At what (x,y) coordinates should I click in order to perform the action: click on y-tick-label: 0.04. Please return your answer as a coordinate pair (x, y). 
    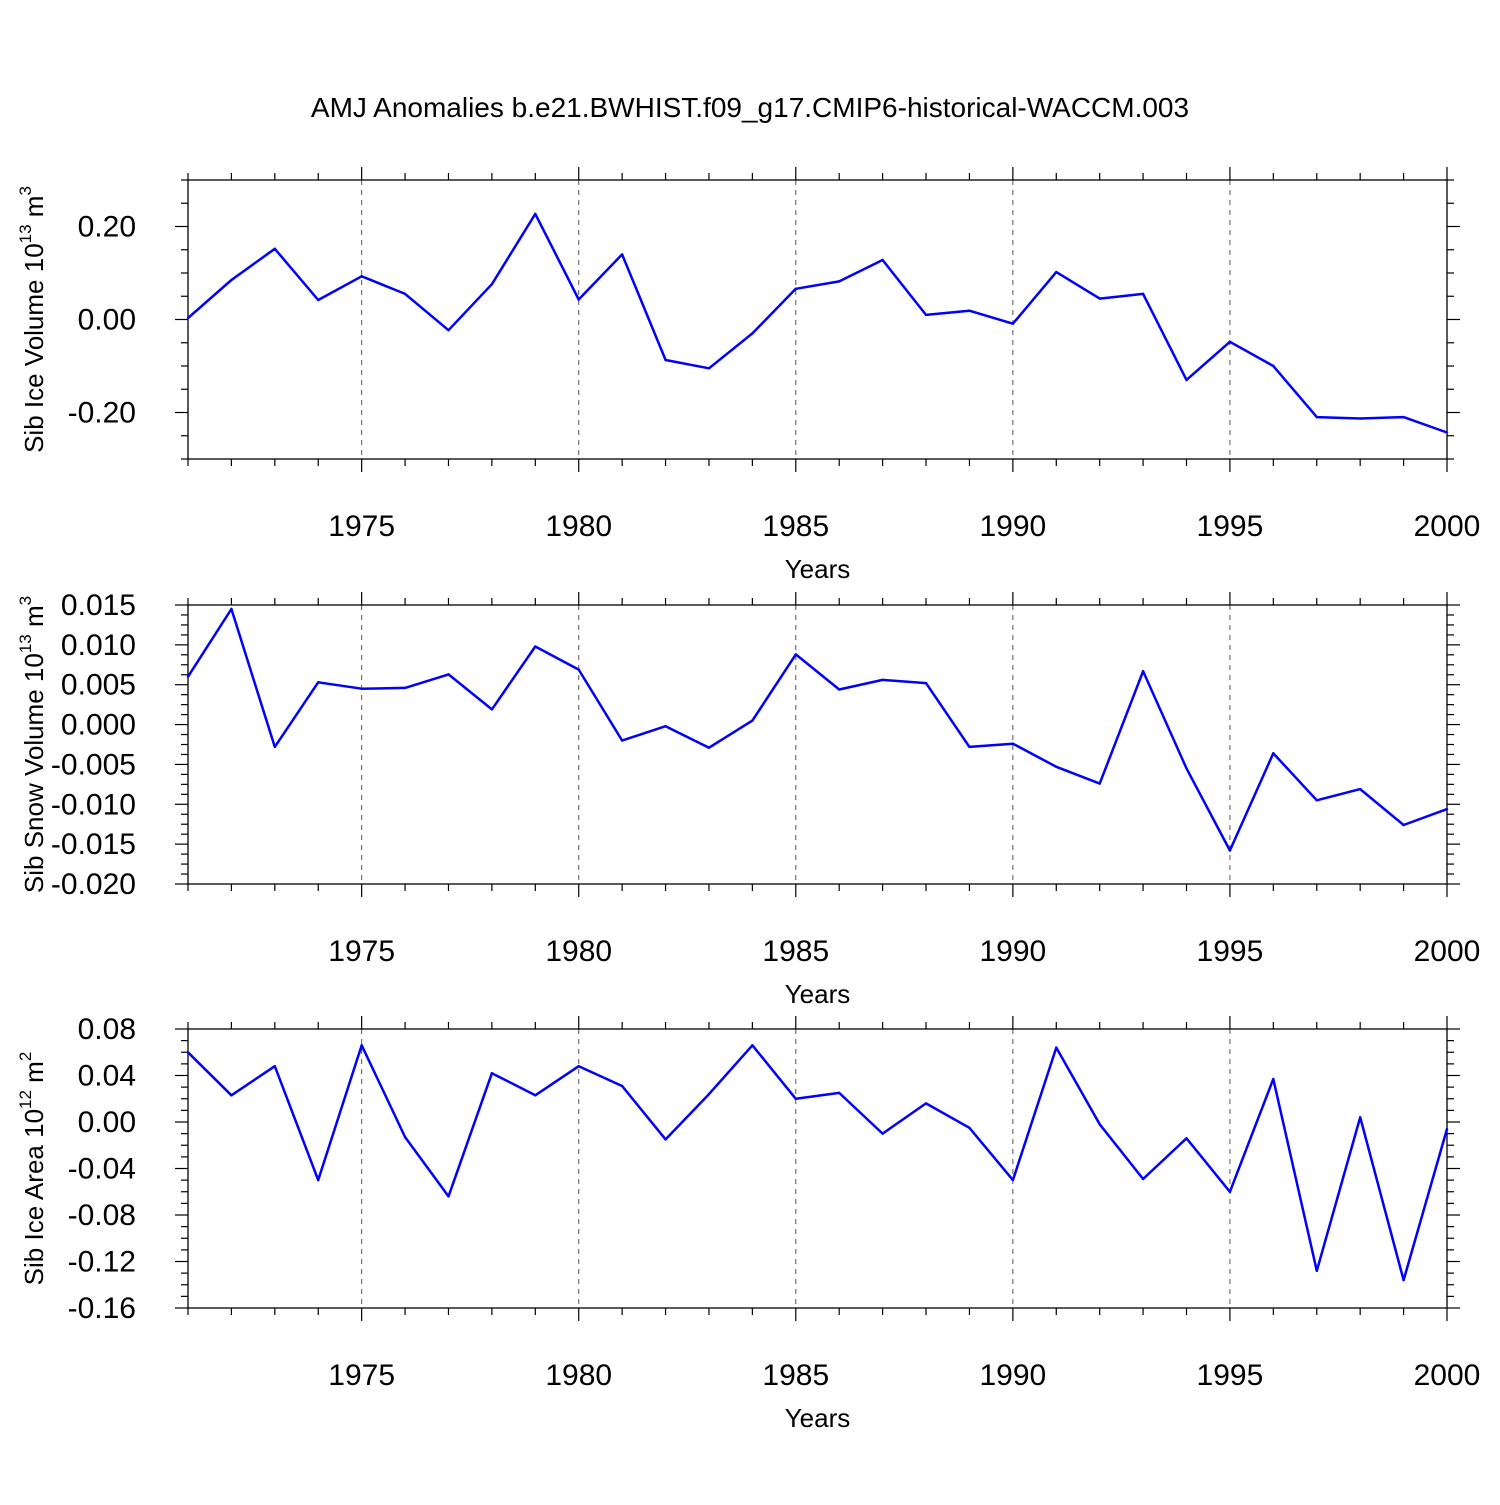
    Looking at the image, I should click on (107, 1076).